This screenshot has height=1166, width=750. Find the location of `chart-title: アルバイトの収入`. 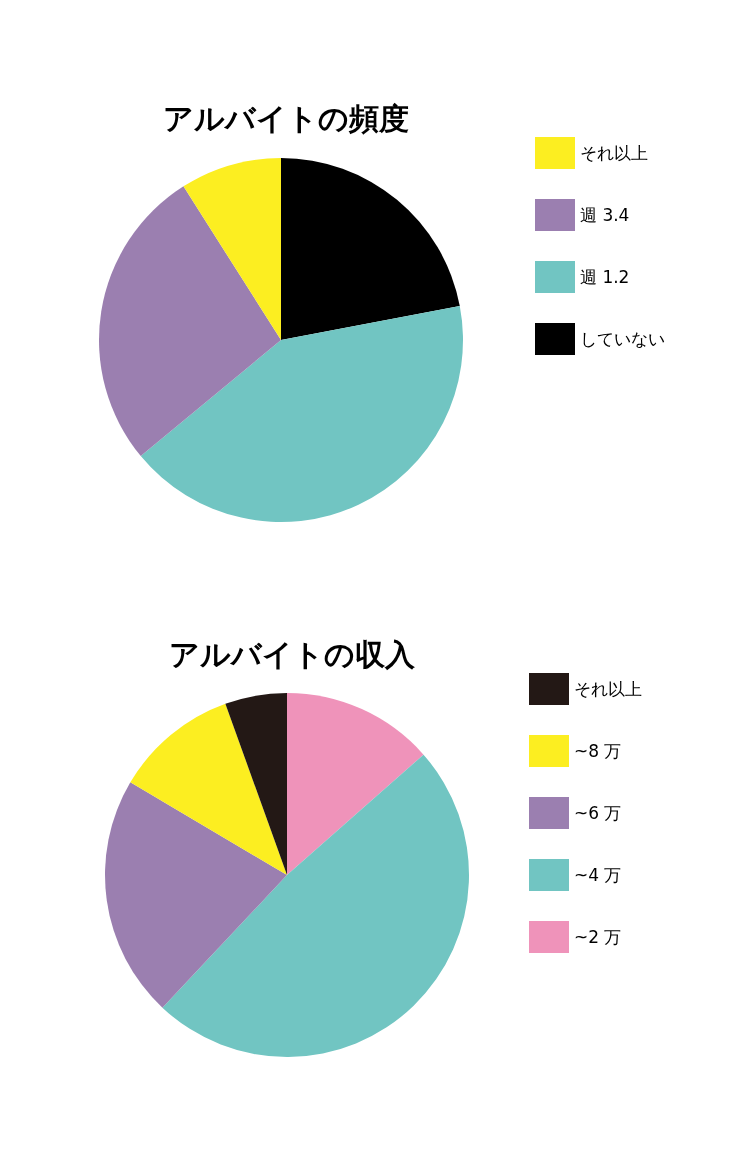

chart-title: アルバイトの収入 is located at coordinates (292, 654).